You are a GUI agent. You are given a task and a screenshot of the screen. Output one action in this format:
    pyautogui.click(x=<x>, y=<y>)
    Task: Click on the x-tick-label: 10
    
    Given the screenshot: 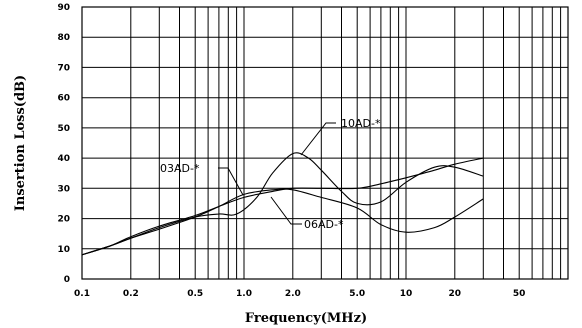 What is the action you would take?
    pyautogui.click(x=406, y=294)
    